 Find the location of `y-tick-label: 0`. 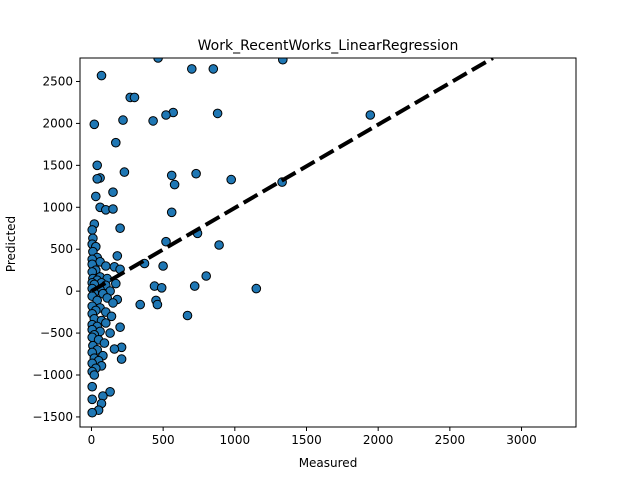

y-tick-label: 0 is located at coordinates (69, 291).